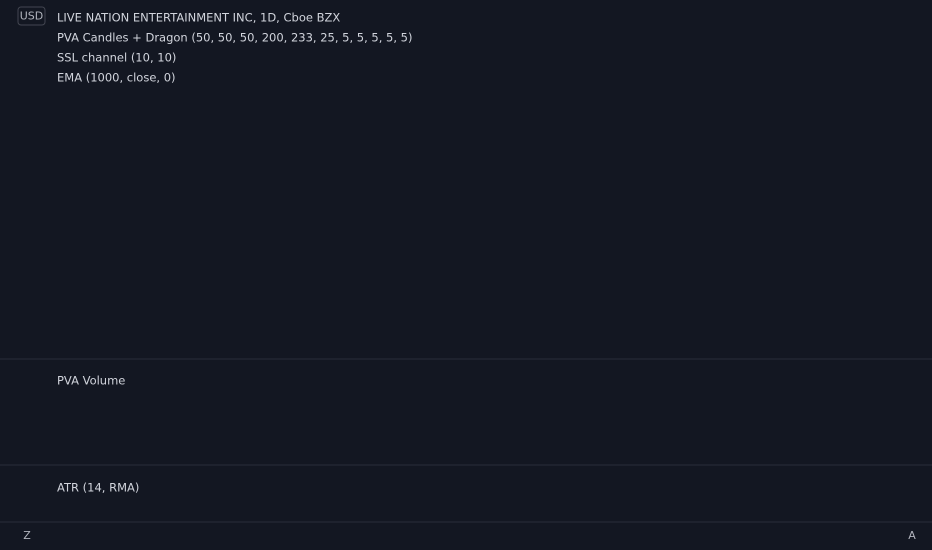  I want to click on corner-button: Z, so click(27, 535).